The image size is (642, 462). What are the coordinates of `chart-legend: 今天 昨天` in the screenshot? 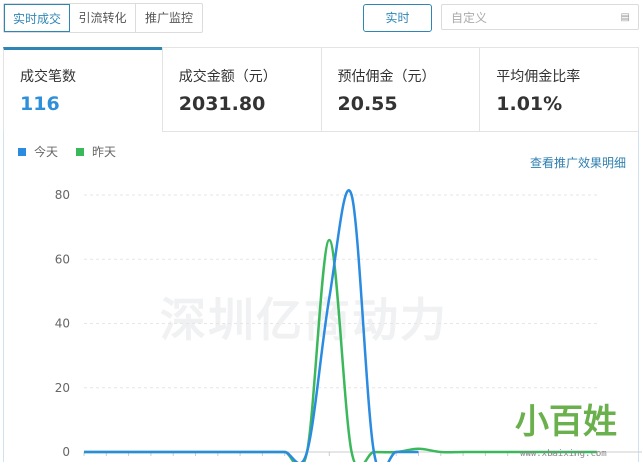 It's located at (67, 152).